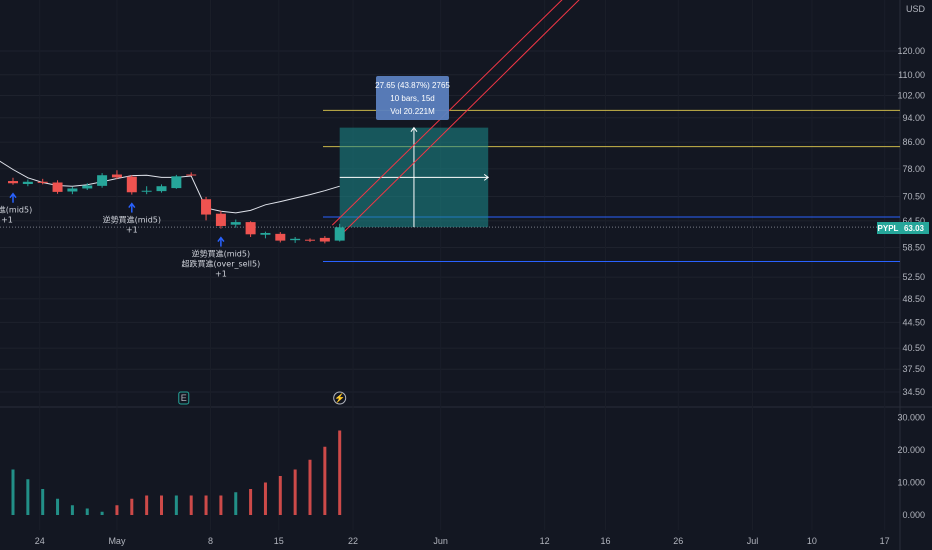 This screenshot has height=550, width=932. Describe the element at coordinates (911, 51) in the screenshot. I see `price-tick-label: 120.00` at that location.